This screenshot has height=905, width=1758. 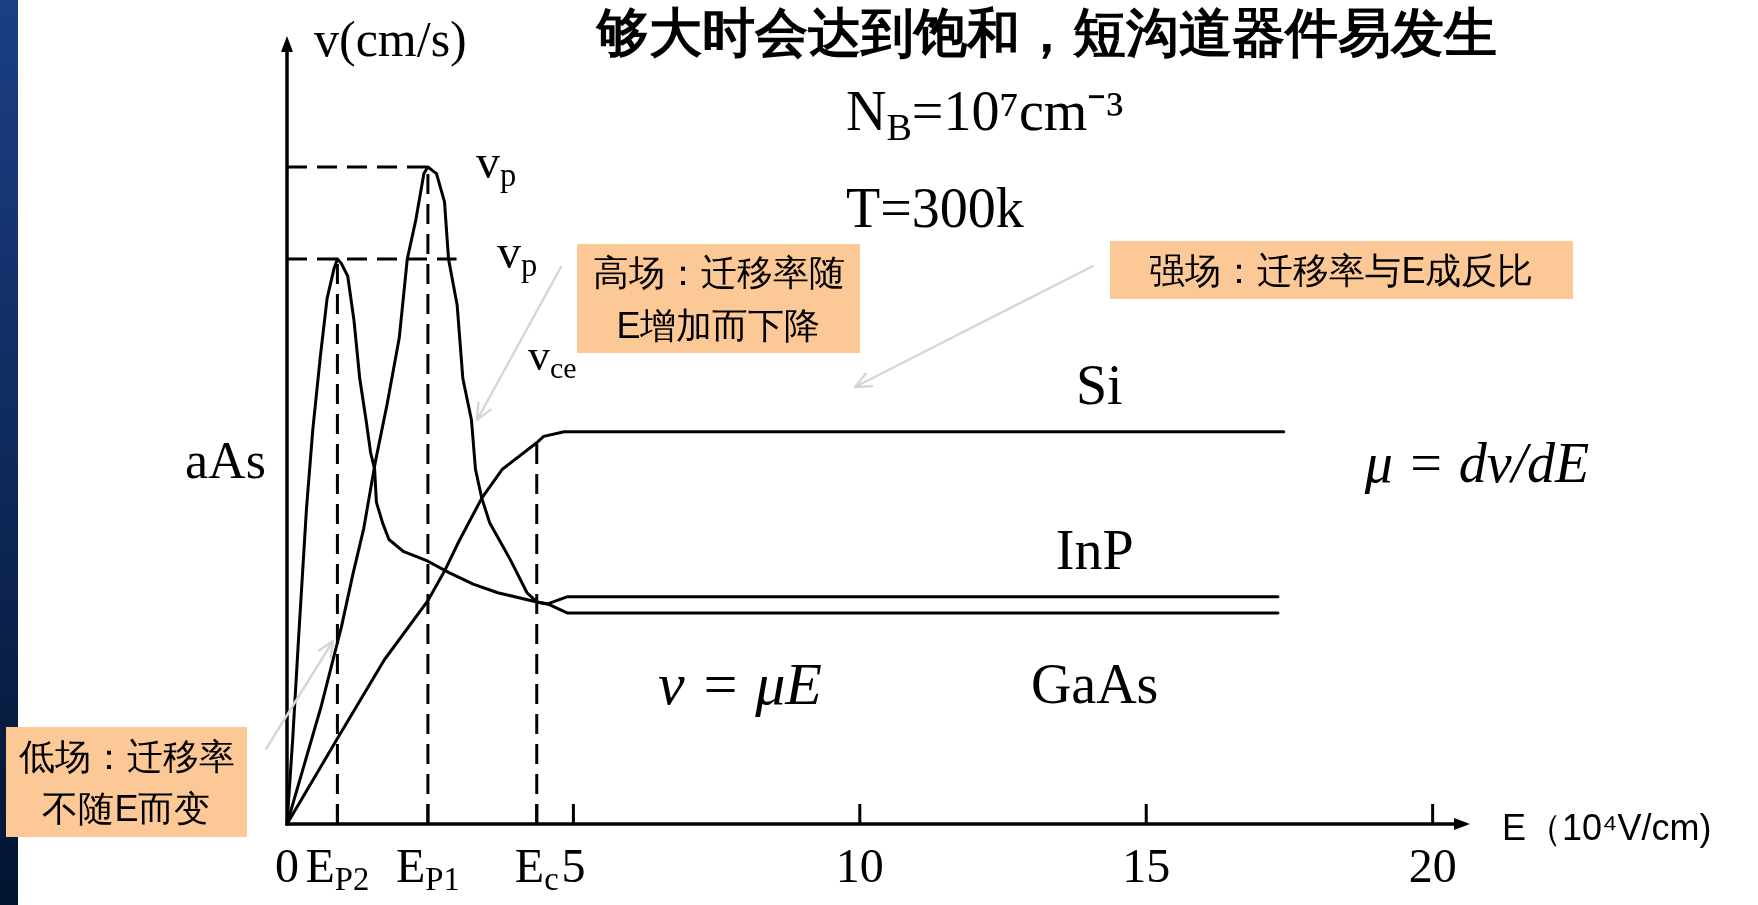 I want to click on chart-title: 够大时会达到饱和，短沟道器件易发生, so click(x=1045, y=32).